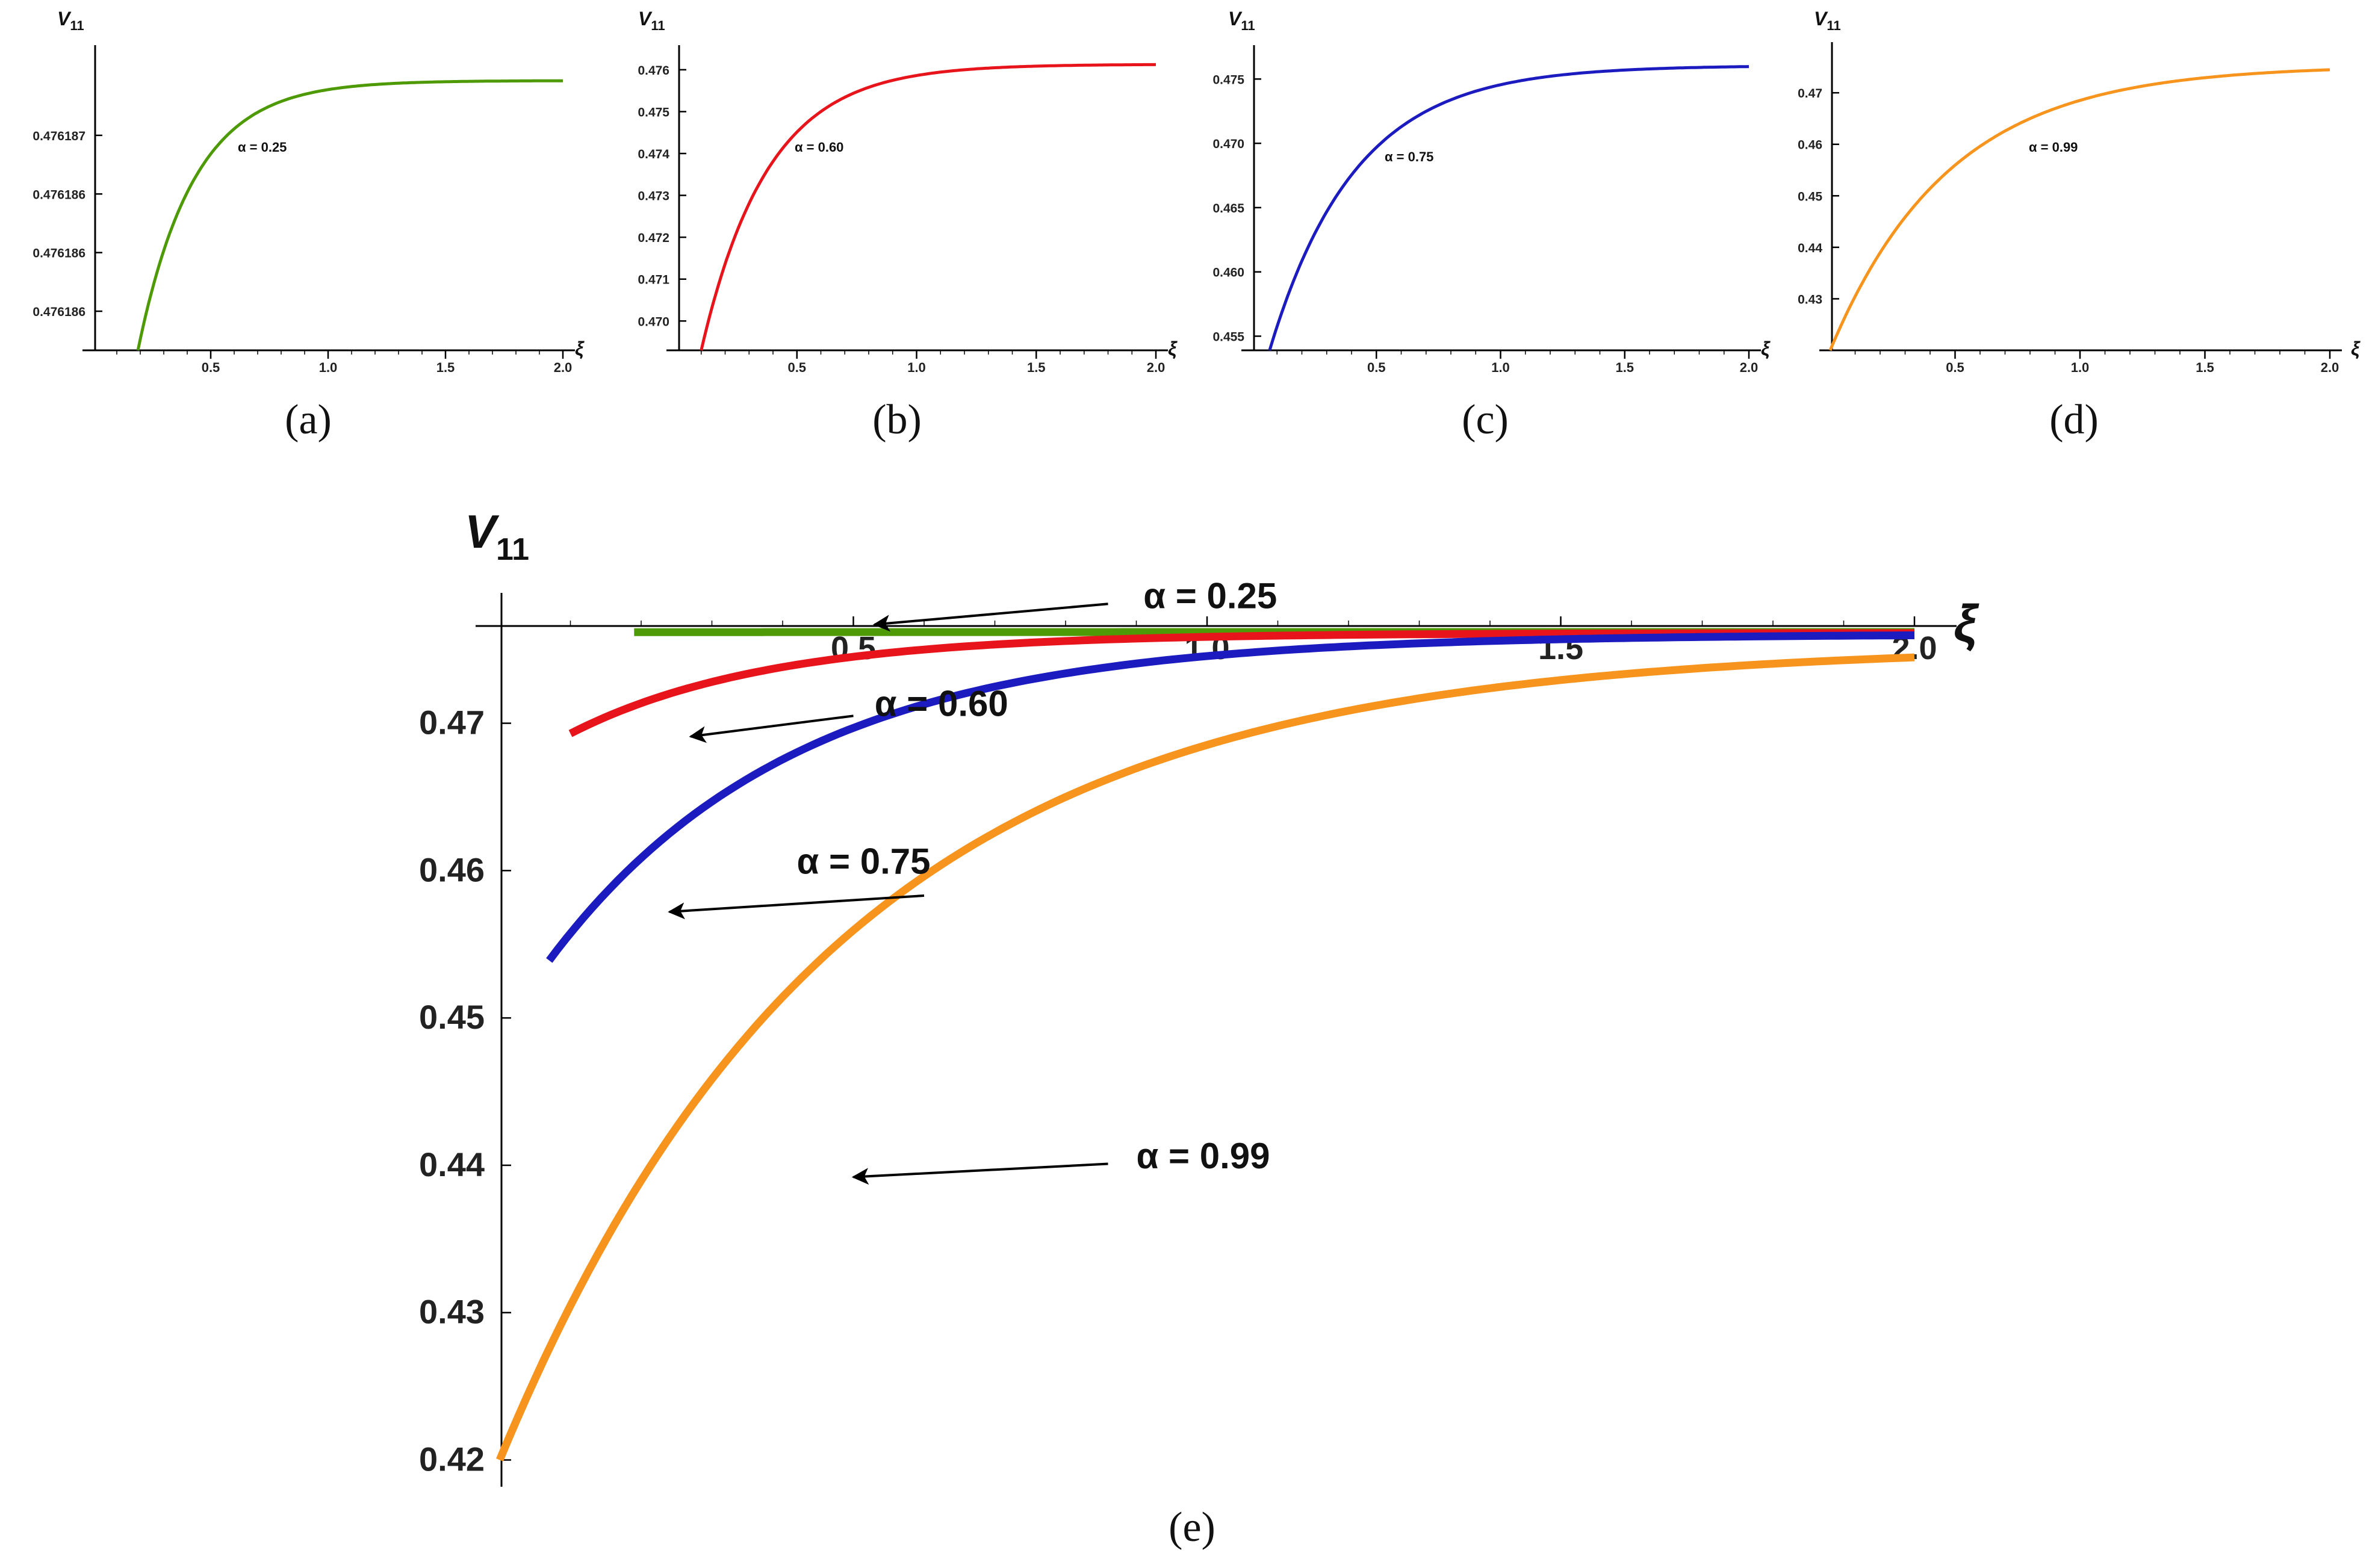  Describe the element at coordinates (2053, 147) in the screenshot. I see `alpha-label: α = 0.99` at that location.